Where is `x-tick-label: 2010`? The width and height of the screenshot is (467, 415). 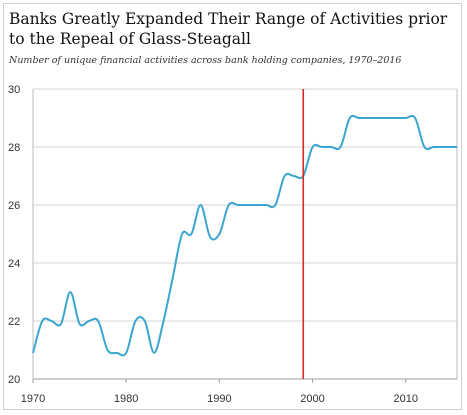
x-tick-label: 2010 is located at coordinates (406, 399).